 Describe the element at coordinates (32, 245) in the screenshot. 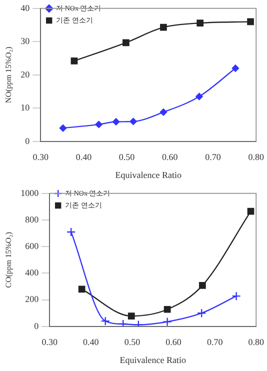

I see `y-tick-label: 600` at that location.